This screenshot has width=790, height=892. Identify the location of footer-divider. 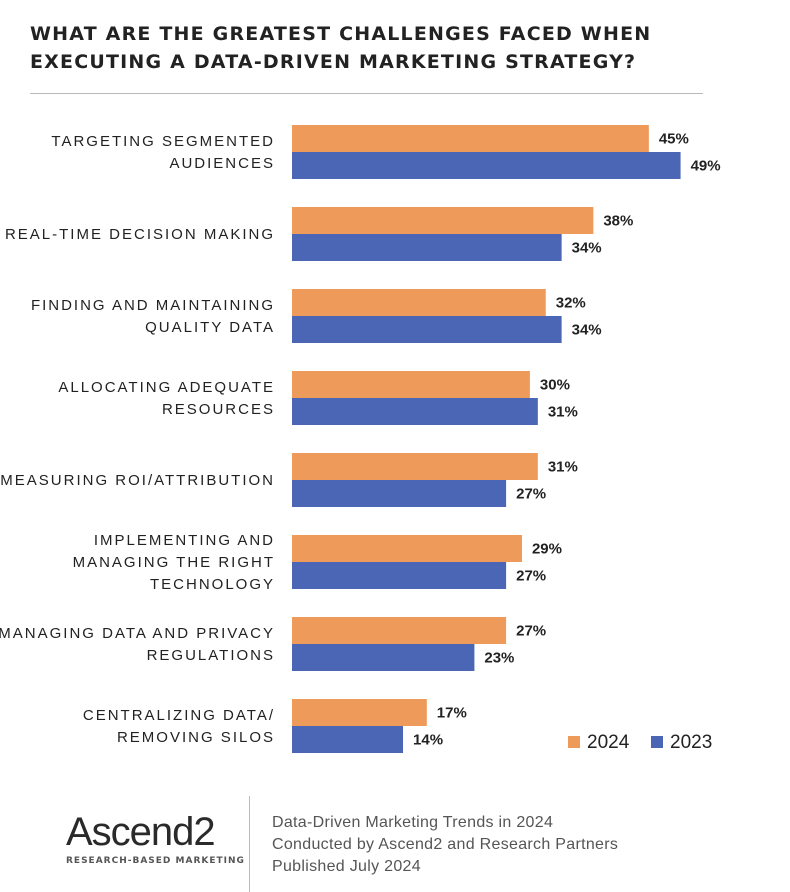
(249, 844).